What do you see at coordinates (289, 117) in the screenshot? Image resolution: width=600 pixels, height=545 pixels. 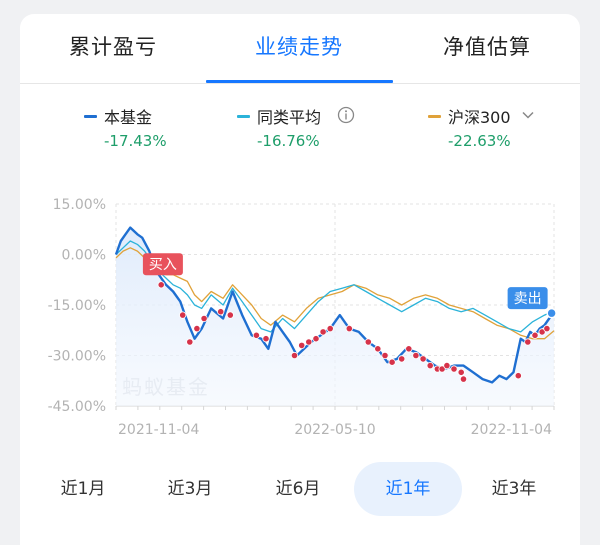 I see `legend-name: 同类平均` at bounding box center [289, 117].